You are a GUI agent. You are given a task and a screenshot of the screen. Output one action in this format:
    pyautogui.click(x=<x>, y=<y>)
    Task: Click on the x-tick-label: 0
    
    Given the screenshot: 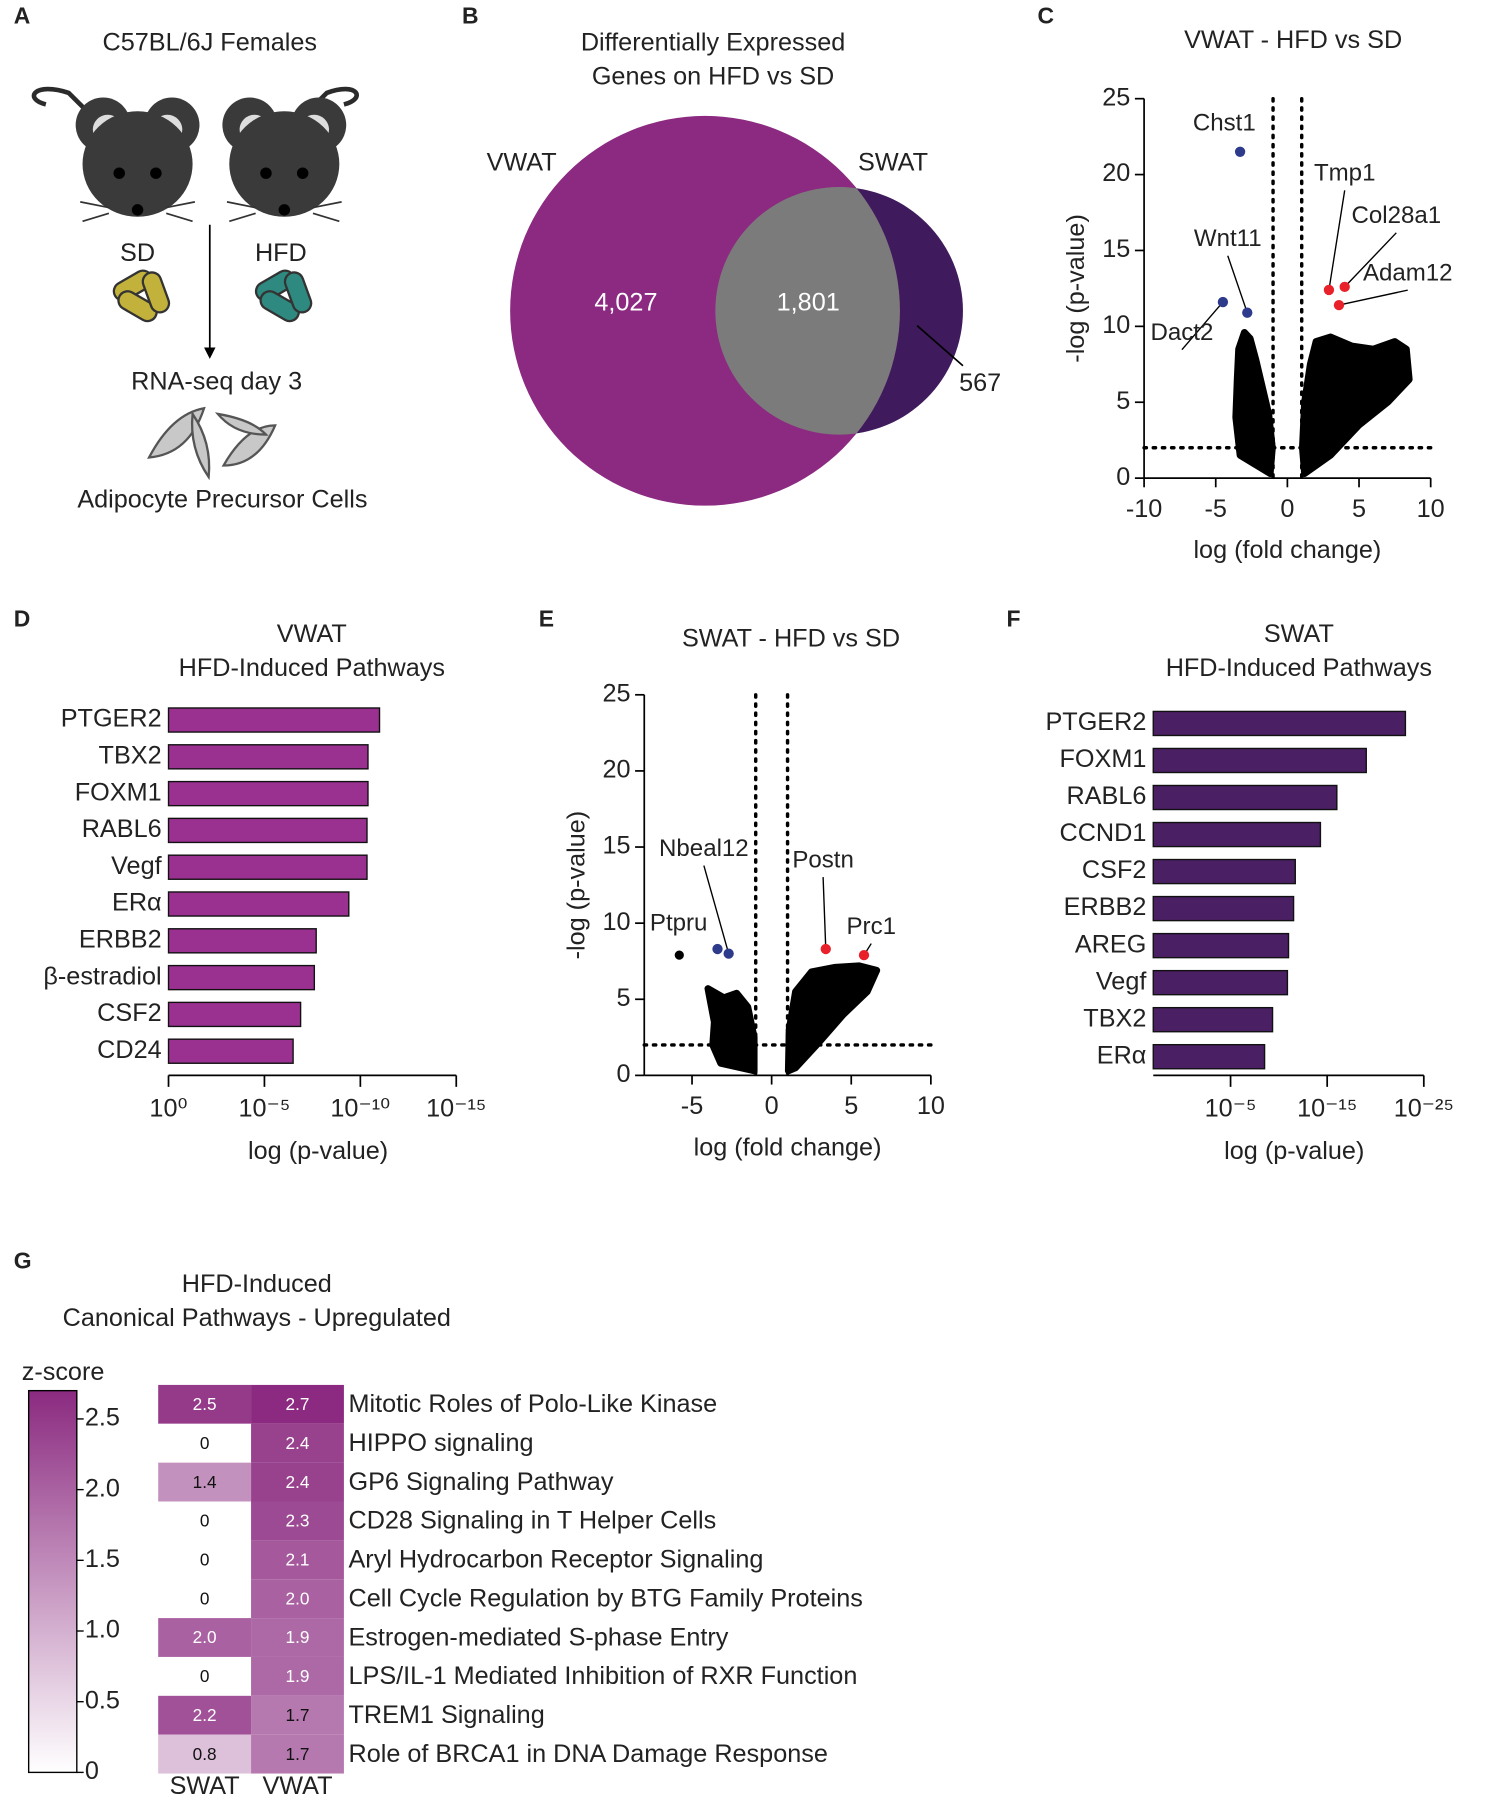 What is the action you would take?
    pyautogui.click(x=772, y=1106)
    